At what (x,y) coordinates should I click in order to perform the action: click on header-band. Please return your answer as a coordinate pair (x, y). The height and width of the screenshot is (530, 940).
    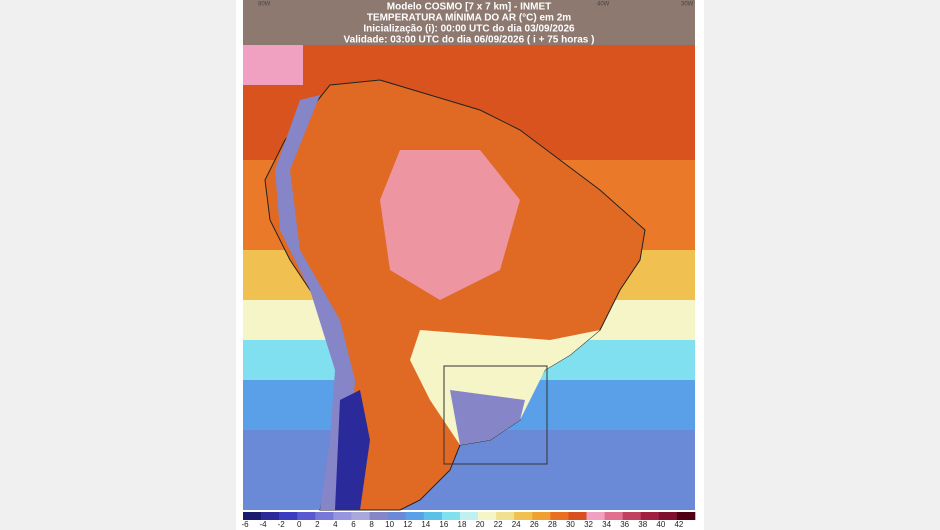
    Looking at the image, I should click on (469, 22).